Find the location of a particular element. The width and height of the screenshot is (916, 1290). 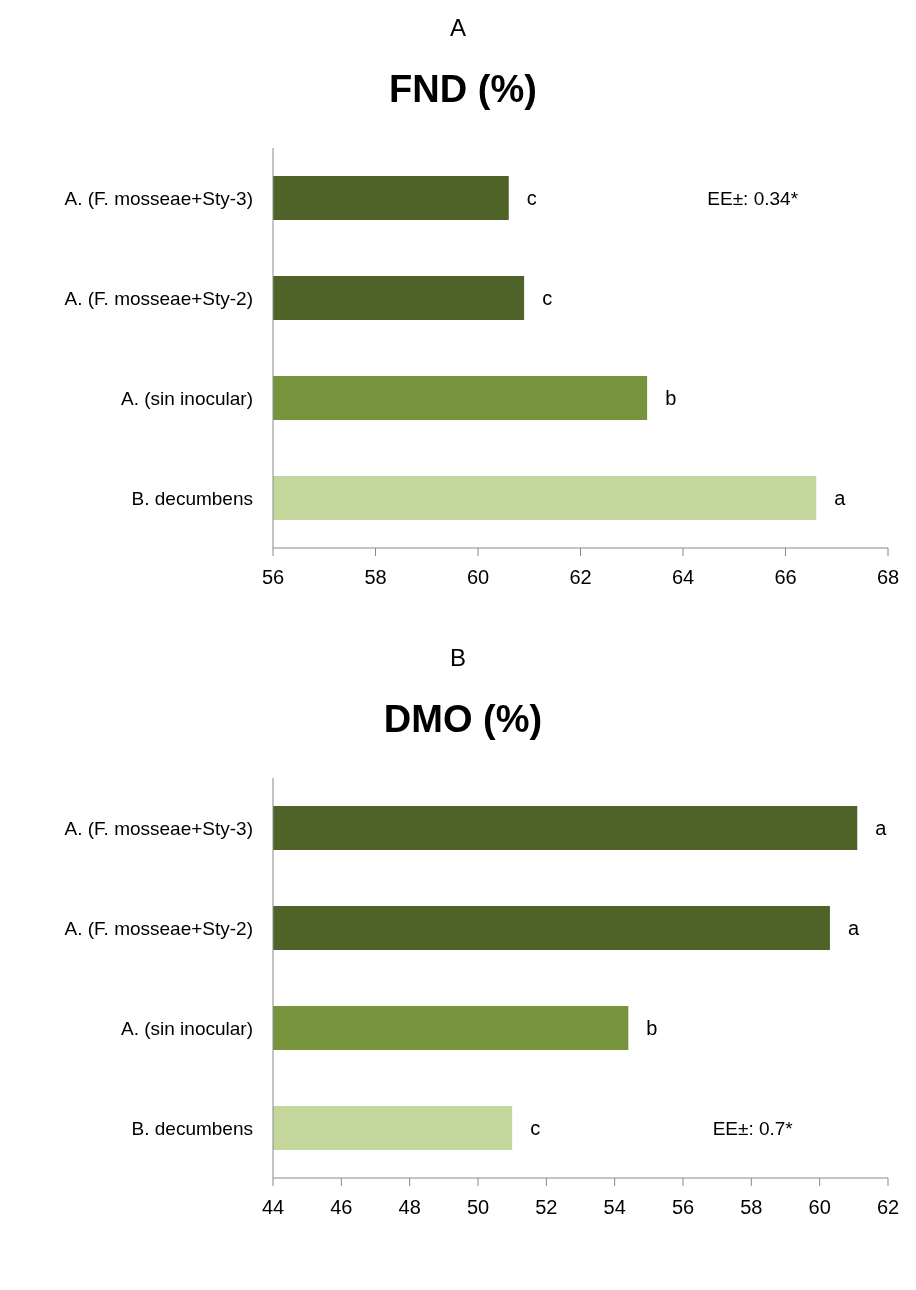

chart-title: FND (%) is located at coordinates (463, 90).